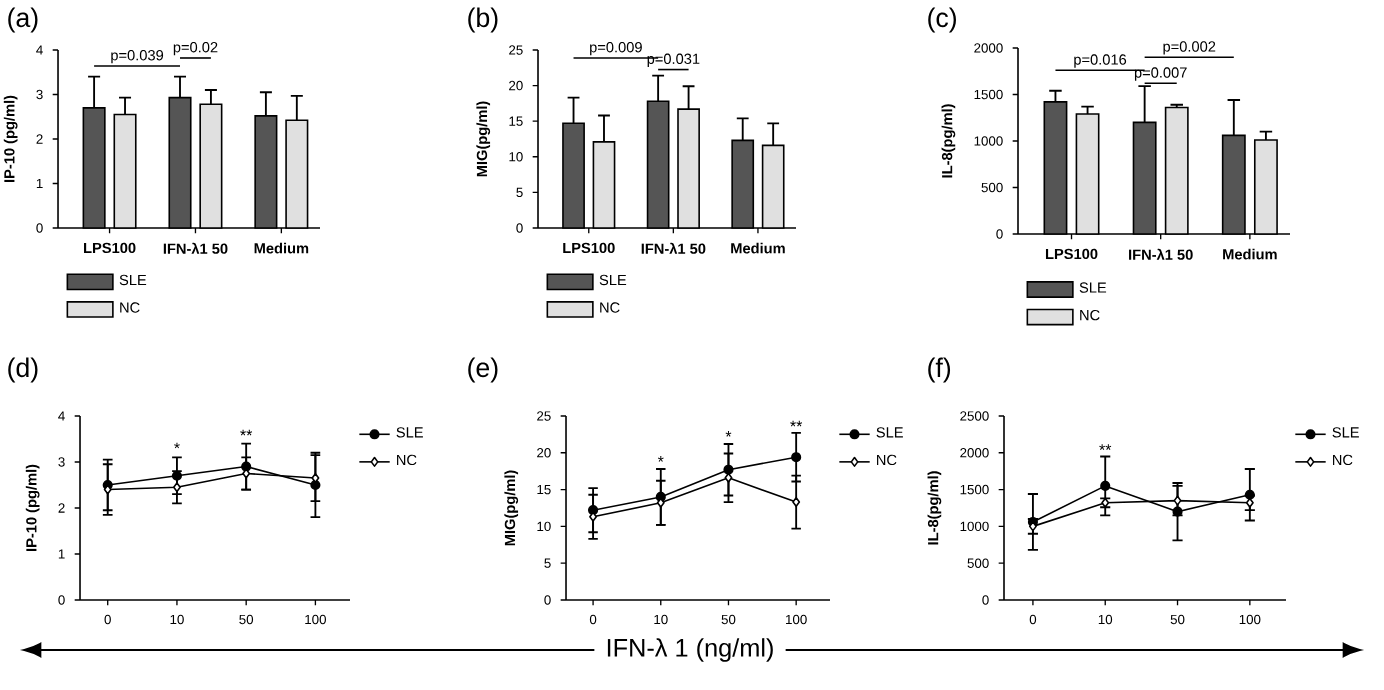  What do you see at coordinates (483, 370) in the screenshot?
I see `chart-title: (e)` at bounding box center [483, 370].